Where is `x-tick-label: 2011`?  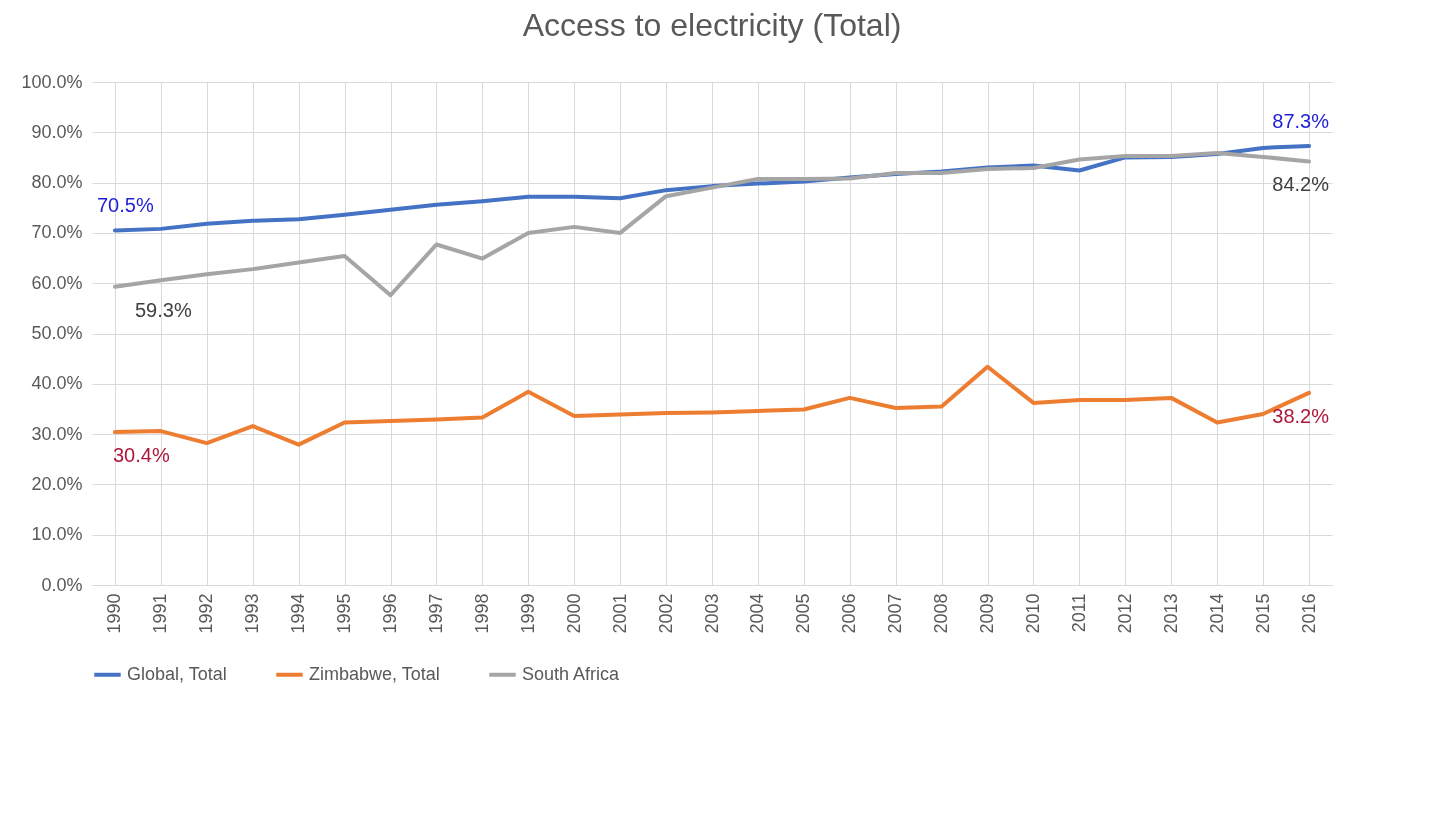
x-tick-label: 2011 is located at coordinates (1078, 613).